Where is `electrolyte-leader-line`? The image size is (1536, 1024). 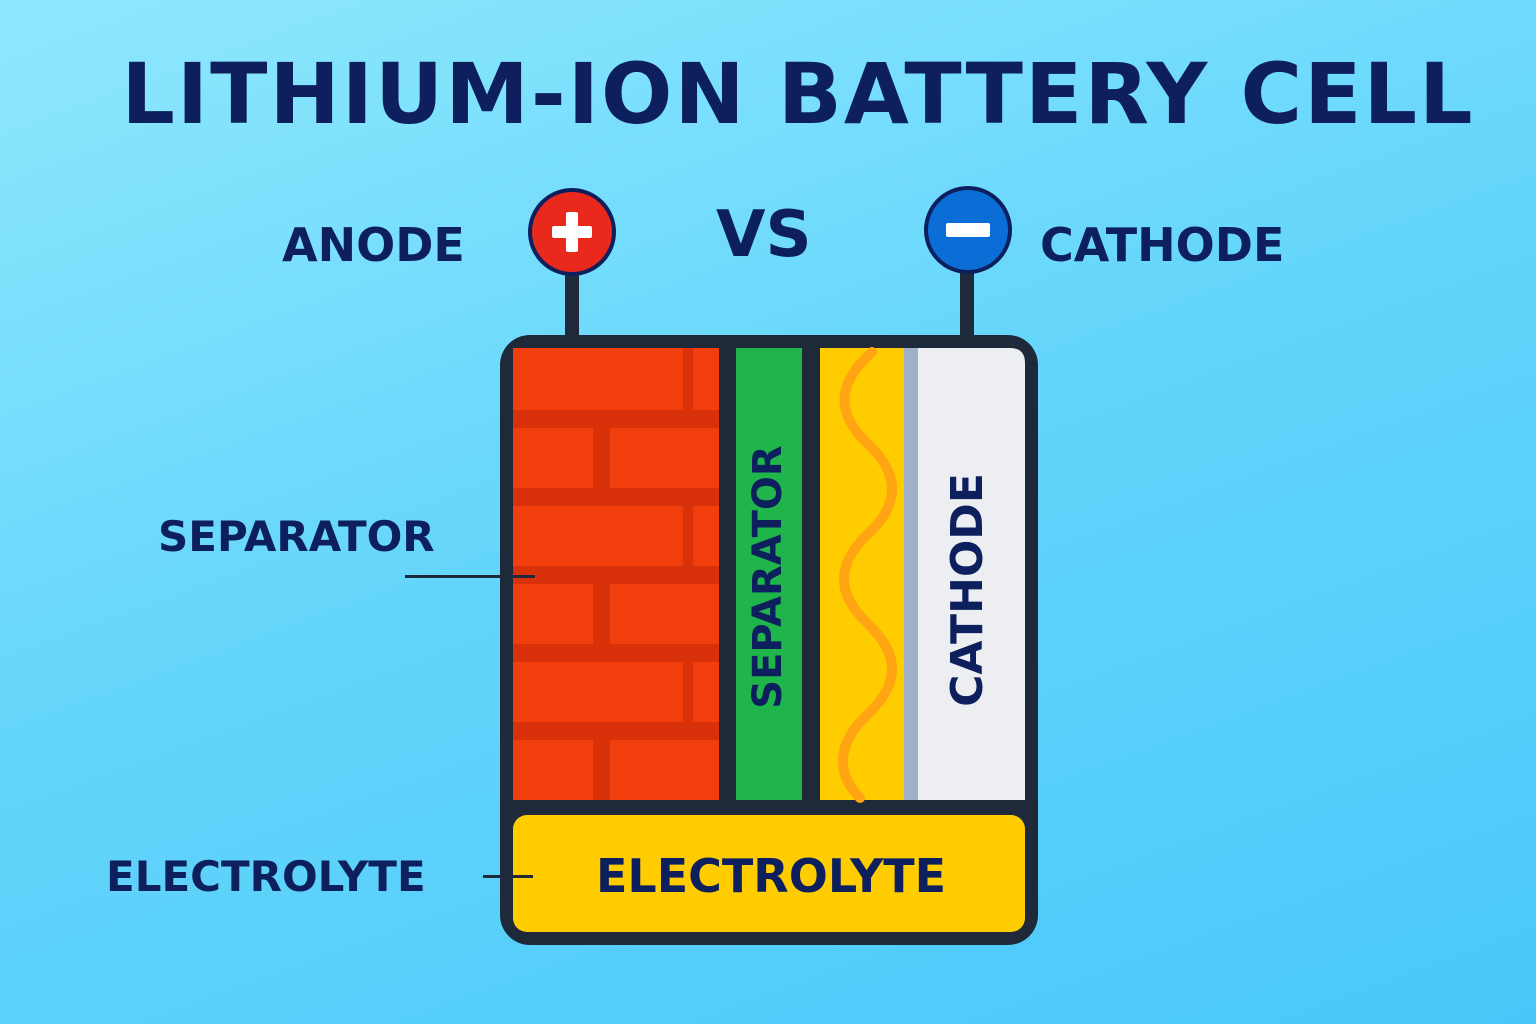 electrolyte-leader-line is located at coordinates (508, 876).